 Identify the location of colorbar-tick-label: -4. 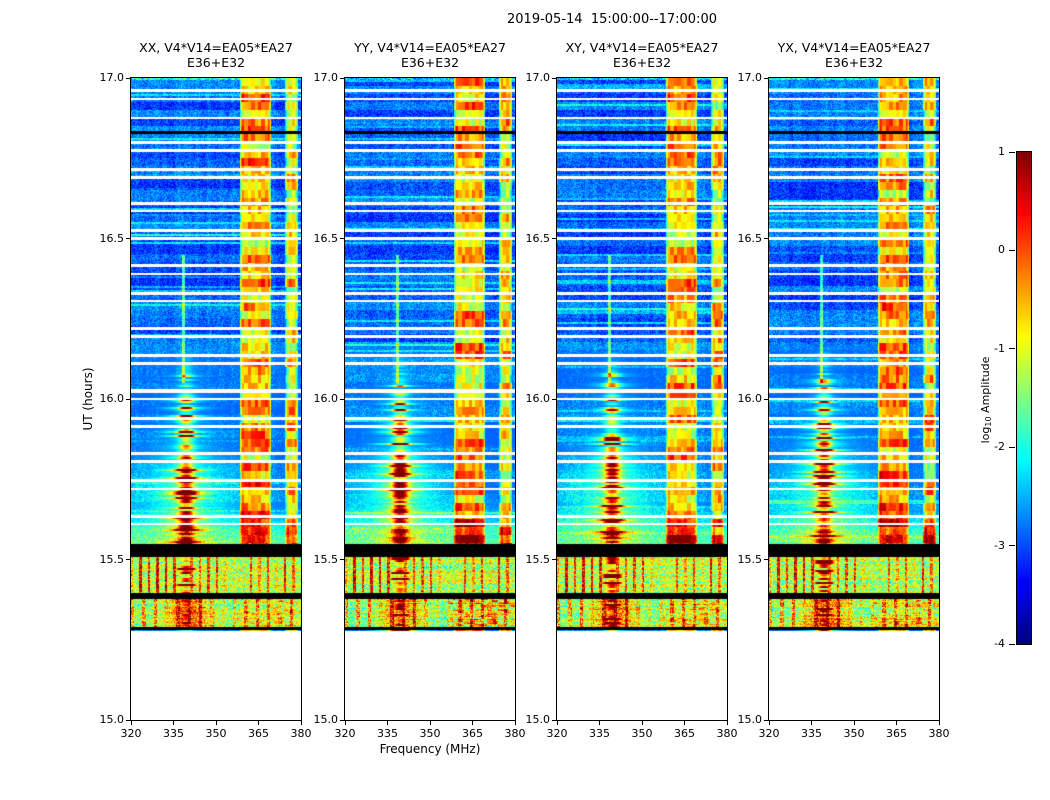
(999, 643).